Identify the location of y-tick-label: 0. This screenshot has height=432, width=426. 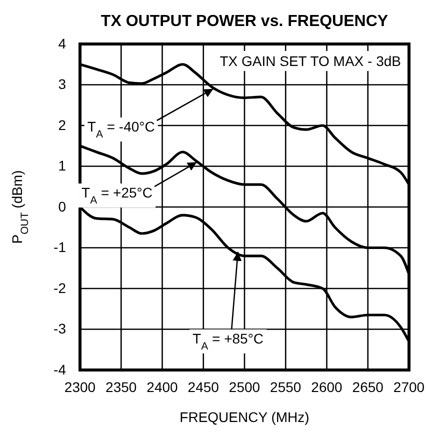
(62, 206).